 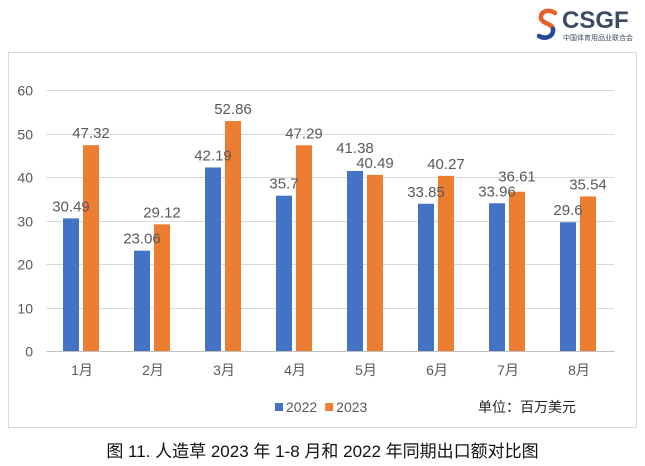 I want to click on data-label-2023-8: 35.54, so click(x=588, y=184).